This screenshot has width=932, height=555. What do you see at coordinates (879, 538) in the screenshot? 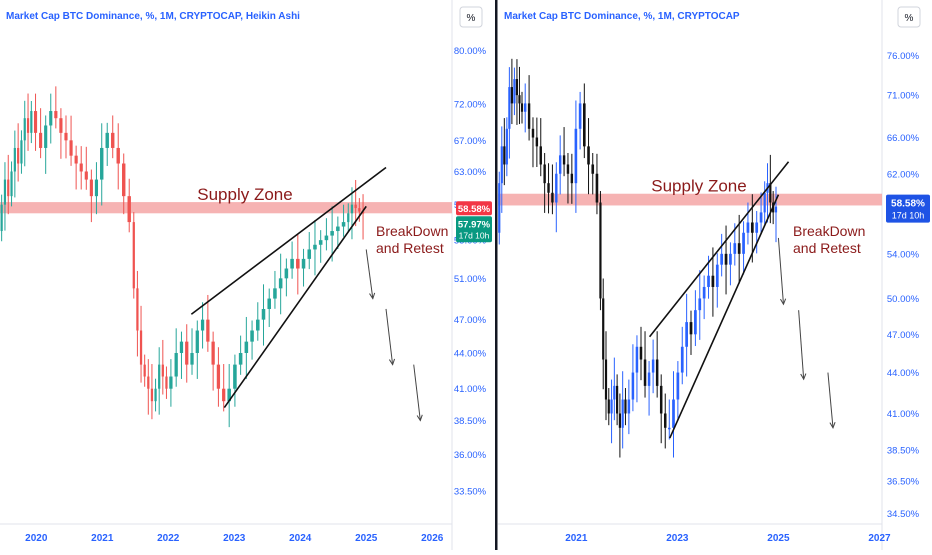
I see `x-tick-label-3: 2027` at bounding box center [879, 538].